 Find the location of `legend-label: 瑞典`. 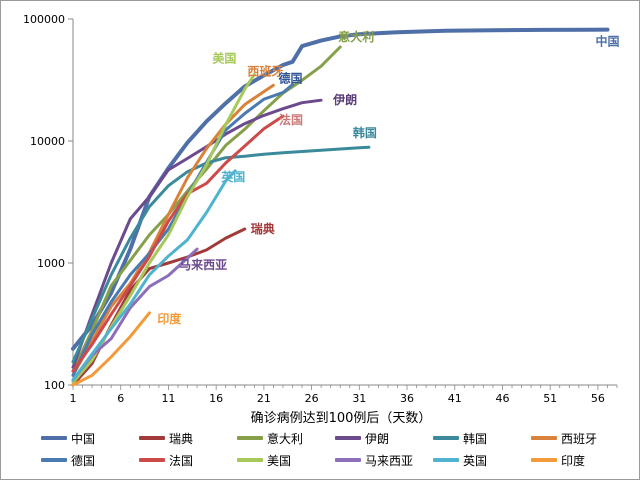

legend-label: 瑞典 is located at coordinates (181, 438).